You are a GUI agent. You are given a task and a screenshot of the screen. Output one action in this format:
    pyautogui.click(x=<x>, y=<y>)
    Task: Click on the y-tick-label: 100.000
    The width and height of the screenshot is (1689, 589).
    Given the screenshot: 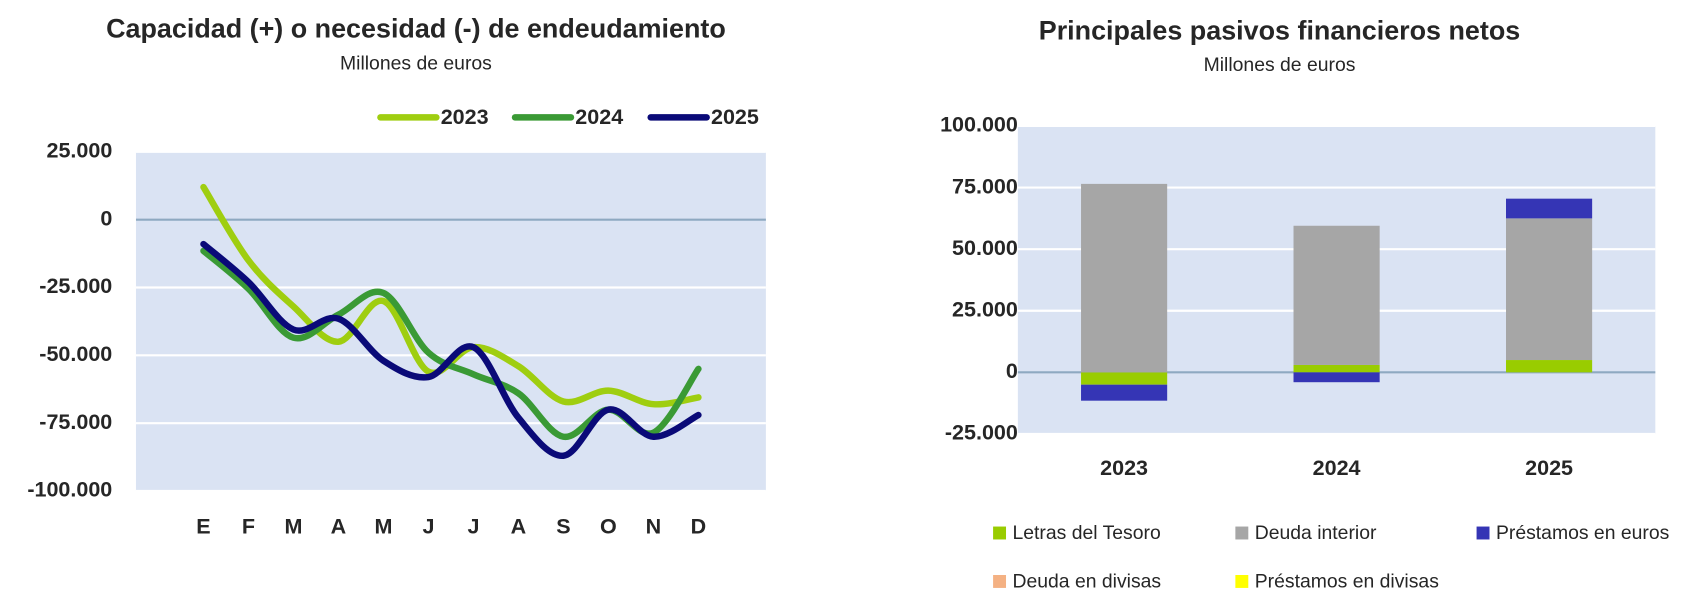 What is the action you would take?
    pyautogui.click(x=979, y=125)
    